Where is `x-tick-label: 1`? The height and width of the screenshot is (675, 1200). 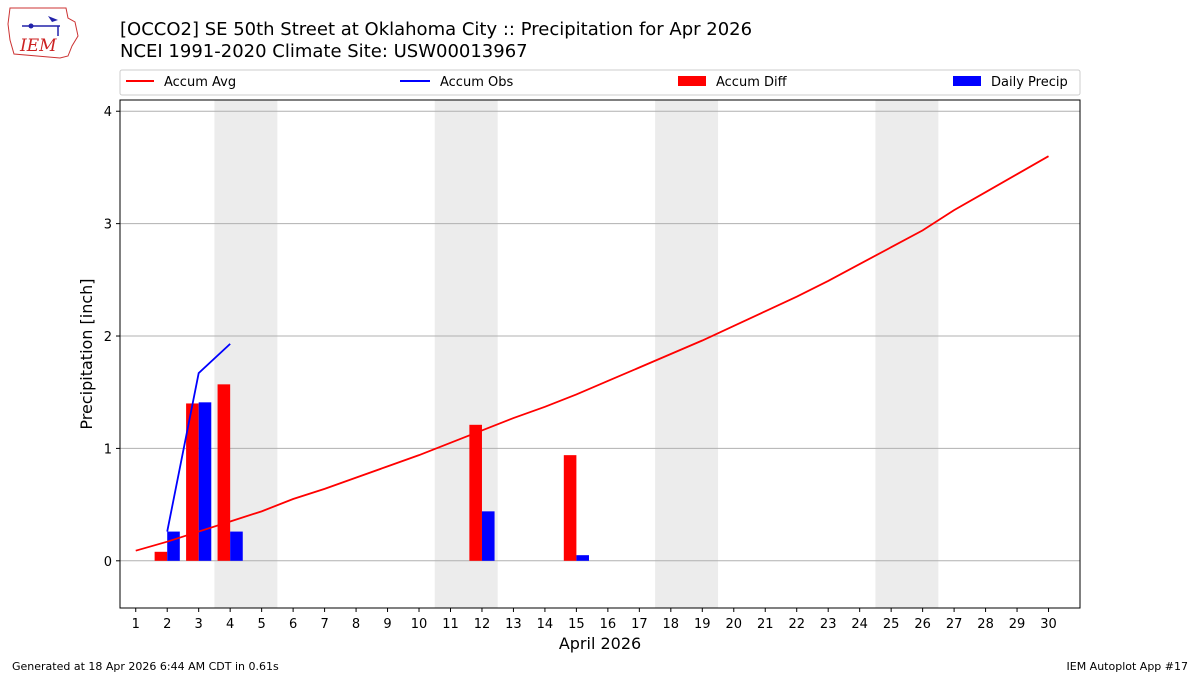
x-tick-label: 1 is located at coordinates (136, 624).